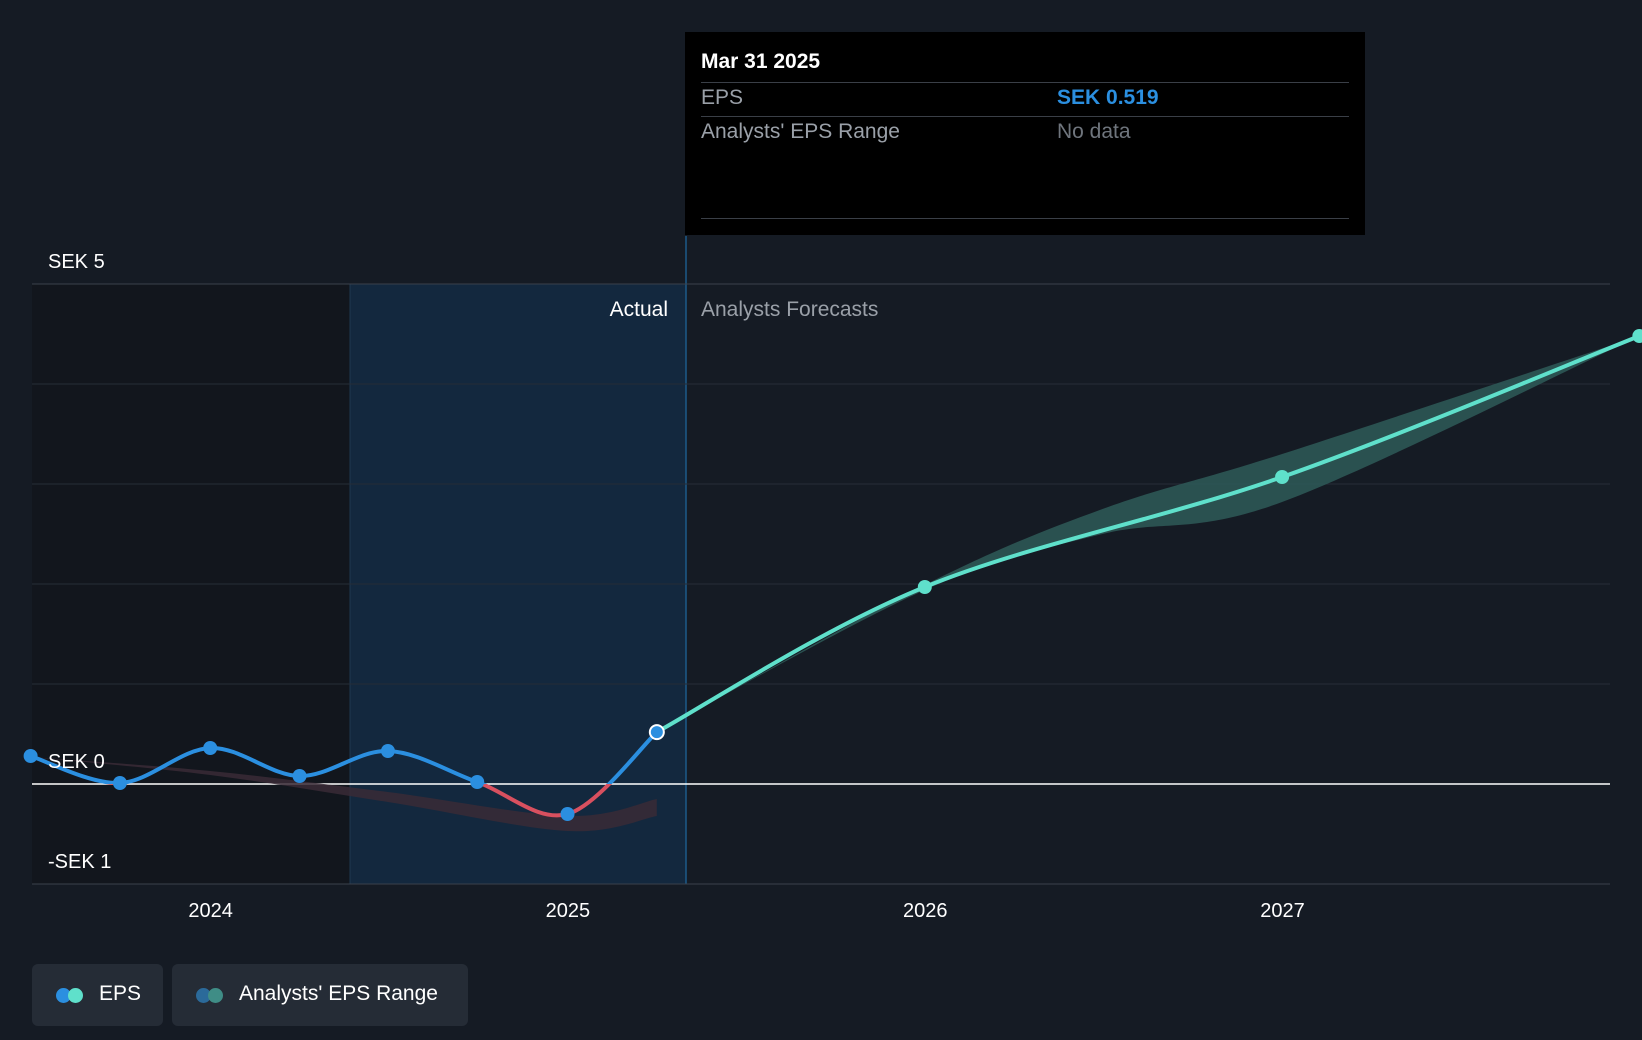 This screenshot has height=1040, width=1642. Describe the element at coordinates (639, 309) in the screenshot. I see `region-label-actual: Actual` at that location.